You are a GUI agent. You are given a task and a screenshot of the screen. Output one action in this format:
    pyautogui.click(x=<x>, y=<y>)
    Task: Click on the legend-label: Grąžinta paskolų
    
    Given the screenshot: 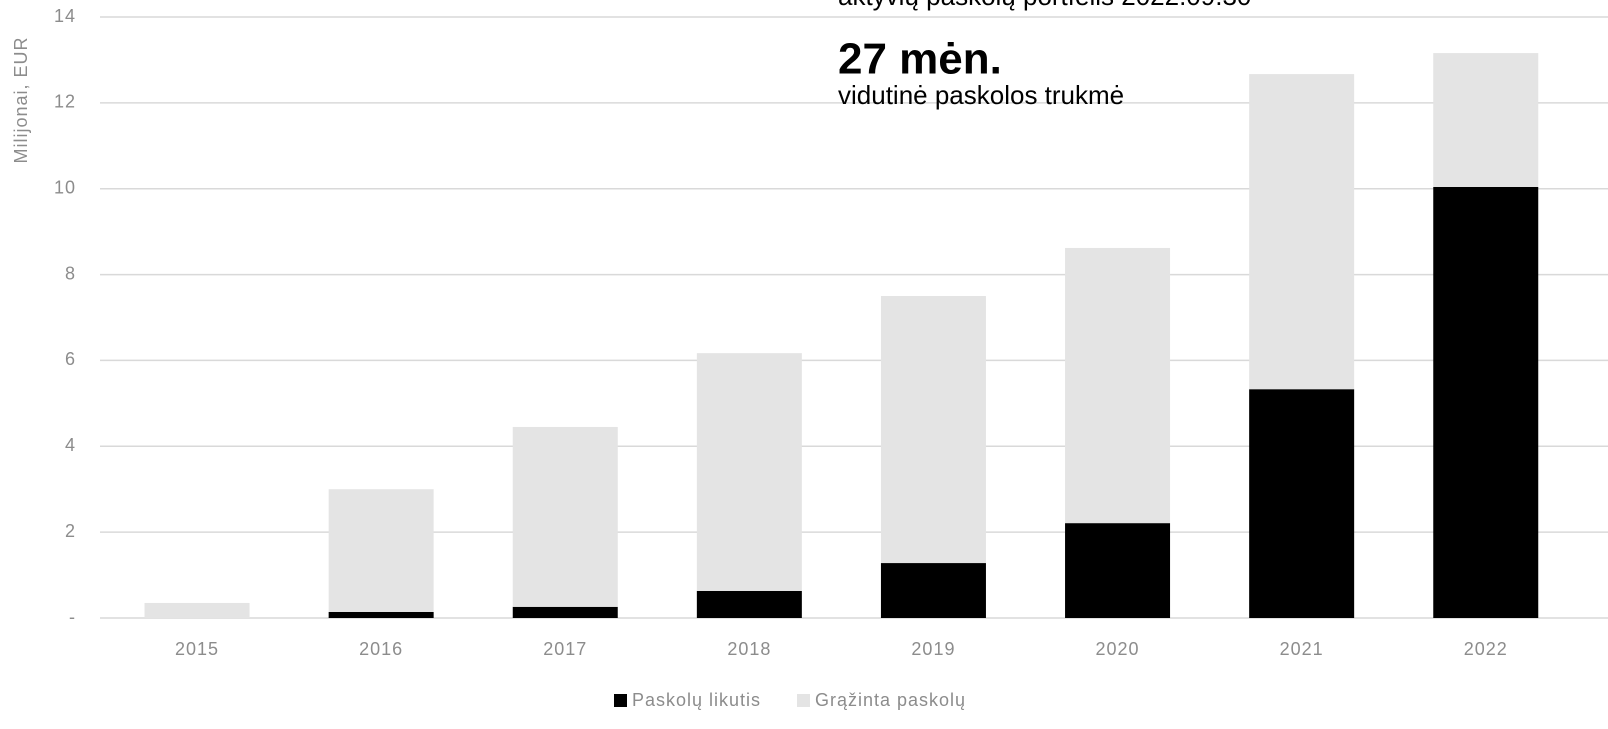 What is the action you would take?
    pyautogui.click(x=890, y=700)
    